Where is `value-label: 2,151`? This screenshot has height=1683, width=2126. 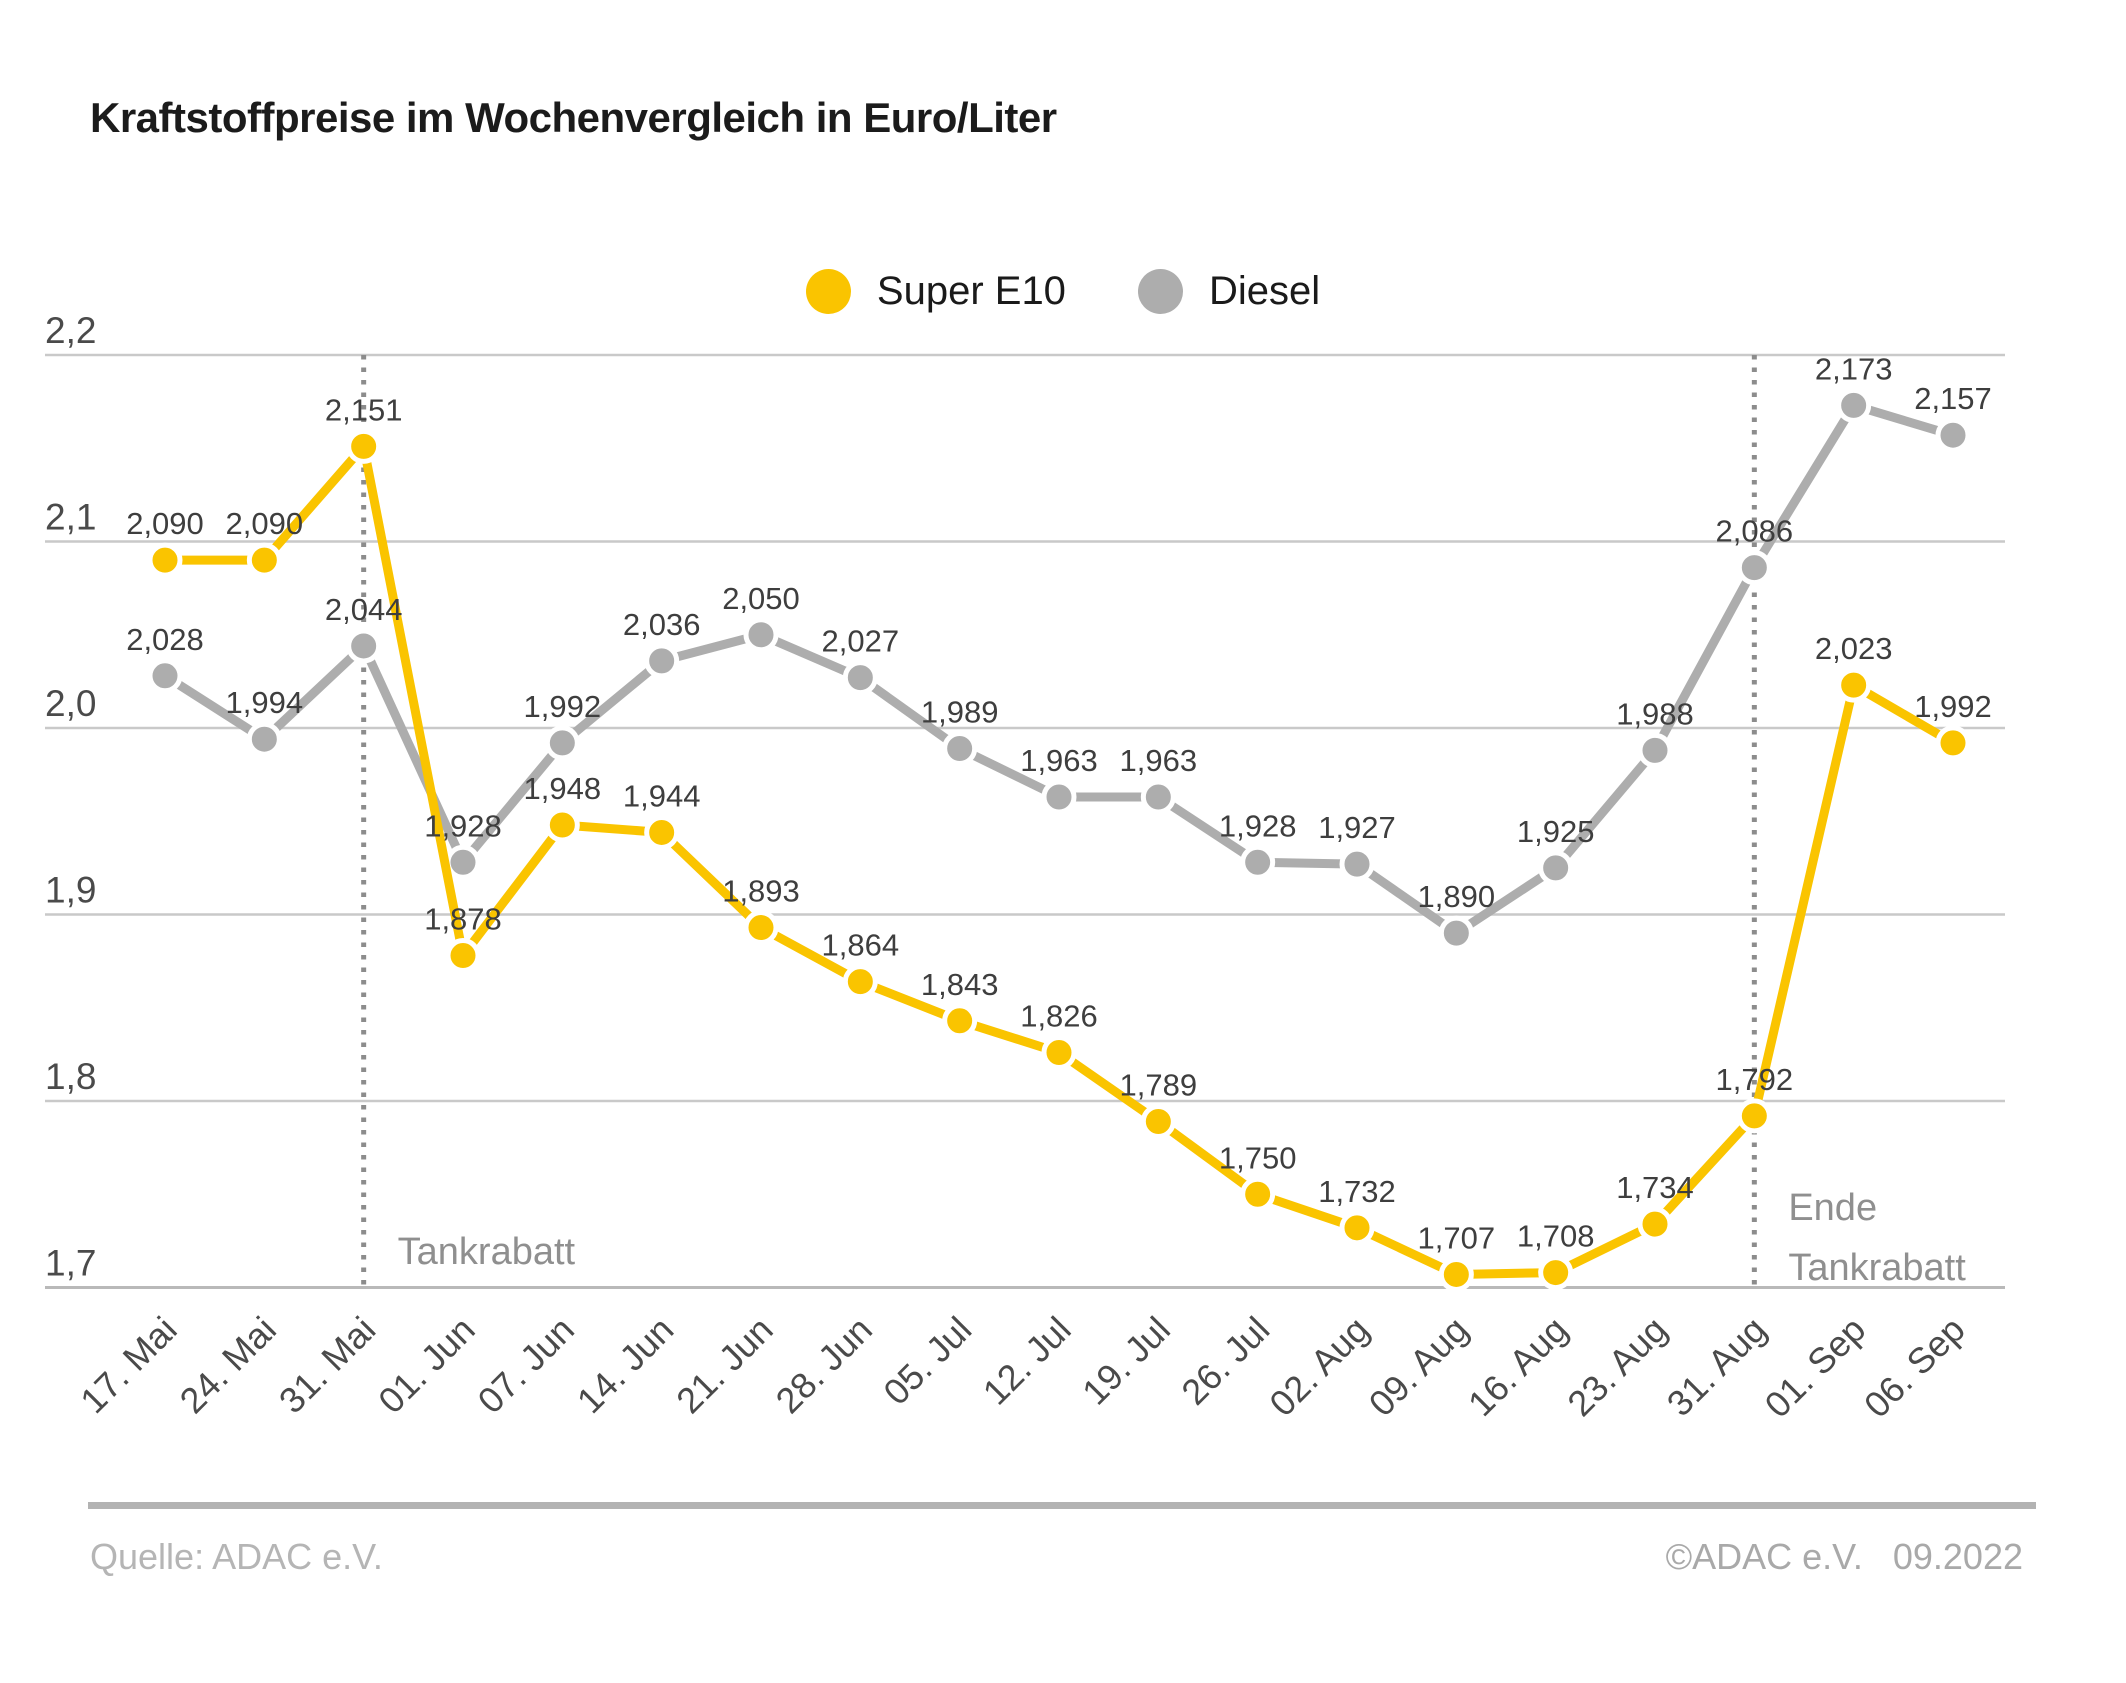 value-label: 2,151 is located at coordinates (364, 409).